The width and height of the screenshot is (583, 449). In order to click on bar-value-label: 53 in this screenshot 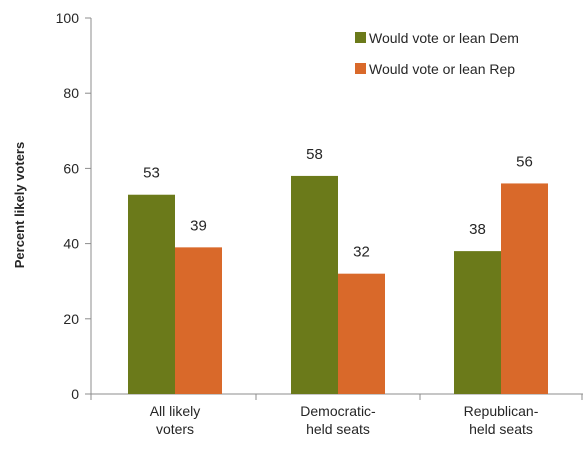, I will do `click(151, 173)`.